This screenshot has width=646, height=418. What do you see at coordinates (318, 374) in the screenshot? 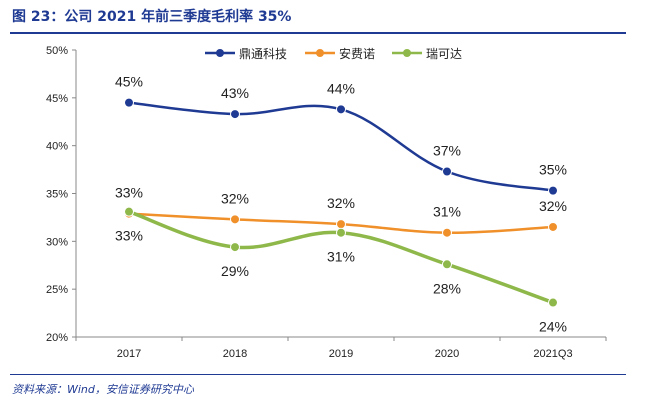
I see `source-divider` at bounding box center [318, 374].